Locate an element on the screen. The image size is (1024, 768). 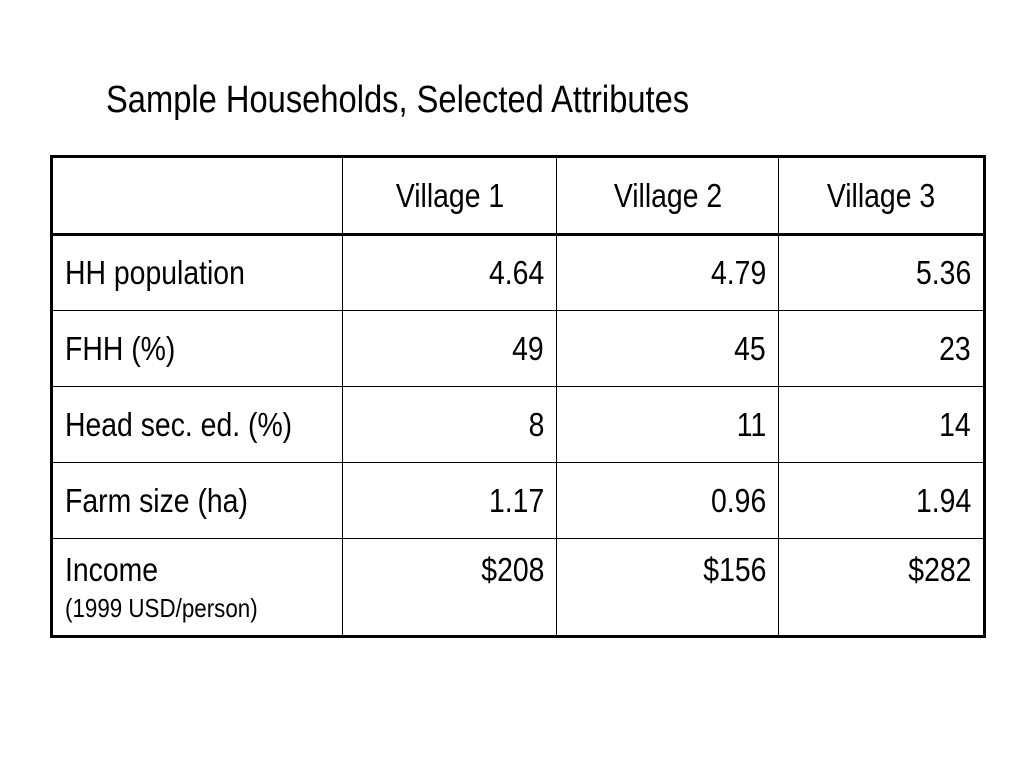
income-sublabel: (1999 USD/person) is located at coordinates (161, 608).